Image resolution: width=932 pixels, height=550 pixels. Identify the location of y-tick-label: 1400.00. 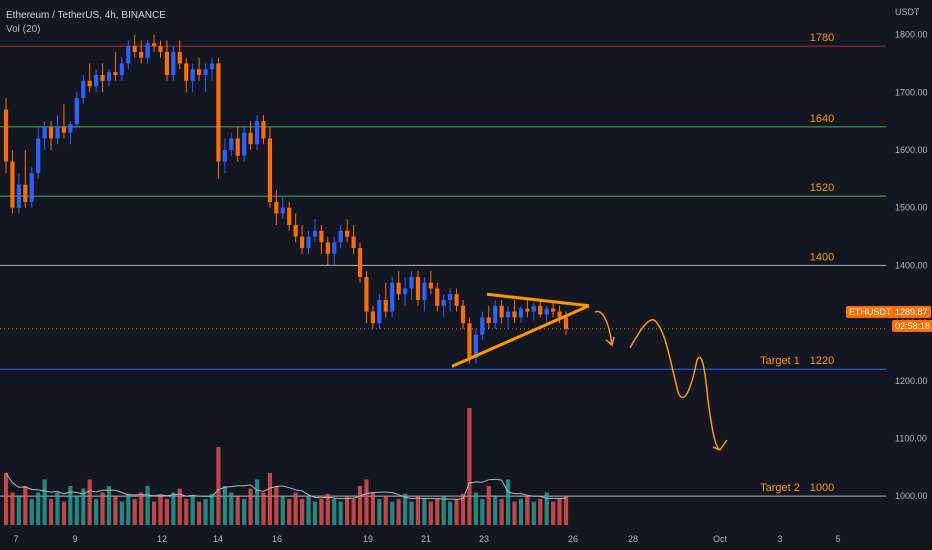
(911, 265).